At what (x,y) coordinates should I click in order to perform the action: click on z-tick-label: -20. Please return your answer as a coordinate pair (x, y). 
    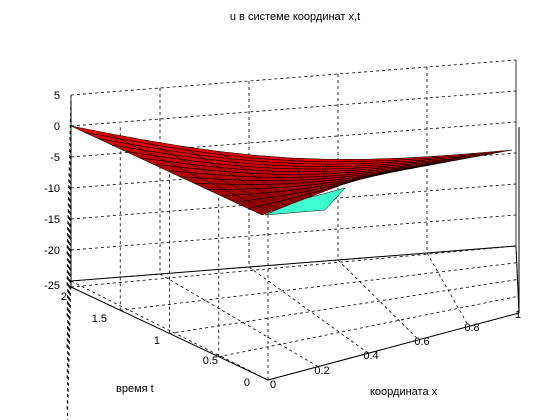
    Looking at the image, I should click on (52, 251).